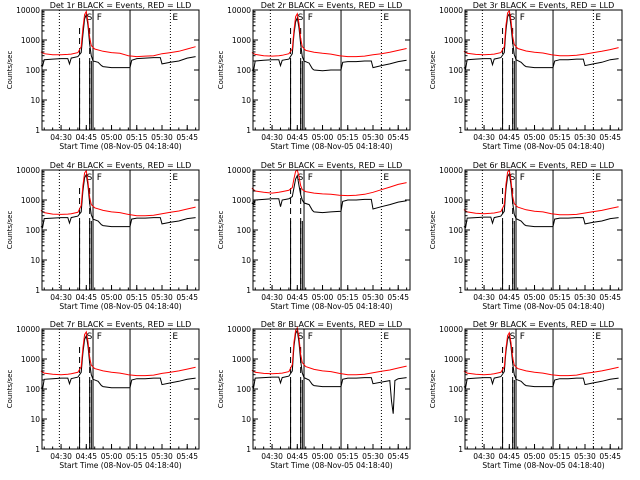 The height and width of the screenshot is (480, 640). What do you see at coordinates (544, 165) in the screenshot?
I see `chart-title: Det 6r BLACK = Events, RED = LLD` at bounding box center [544, 165].